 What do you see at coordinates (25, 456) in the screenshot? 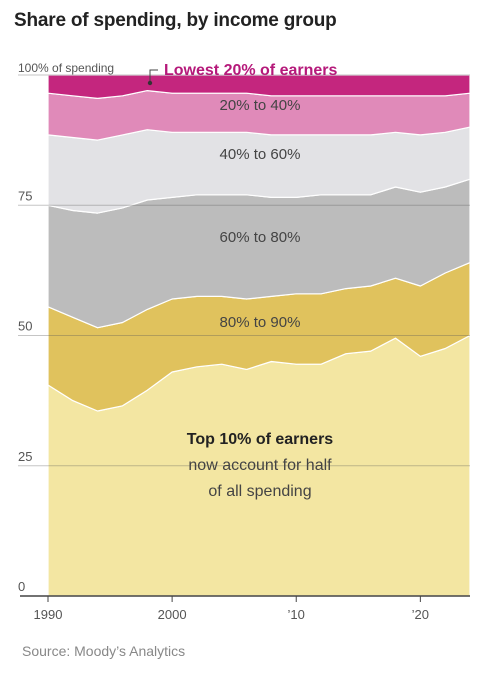
I see `y-tick-label: 25` at bounding box center [25, 456].